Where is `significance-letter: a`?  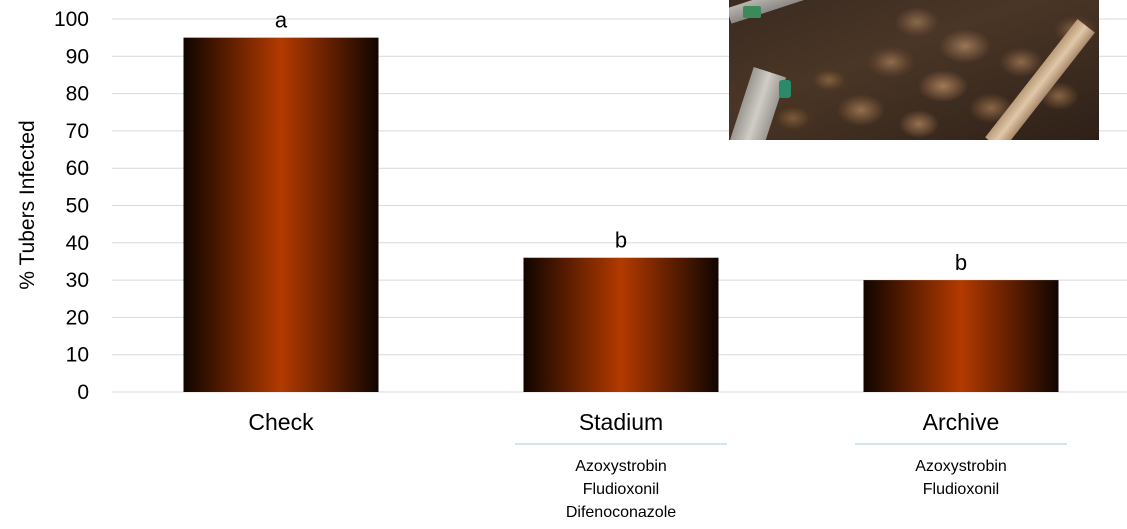
significance-letter: a is located at coordinates (281, 20).